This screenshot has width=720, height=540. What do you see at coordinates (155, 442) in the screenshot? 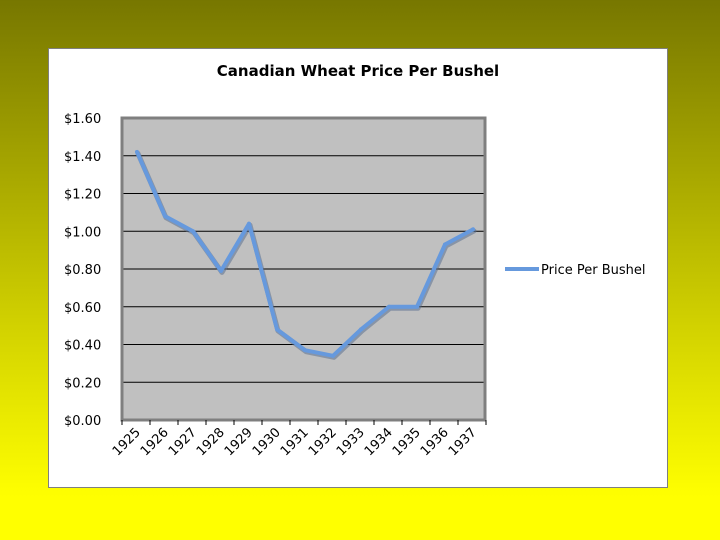
I see `x-tick-label: 1926` at bounding box center [155, 442].